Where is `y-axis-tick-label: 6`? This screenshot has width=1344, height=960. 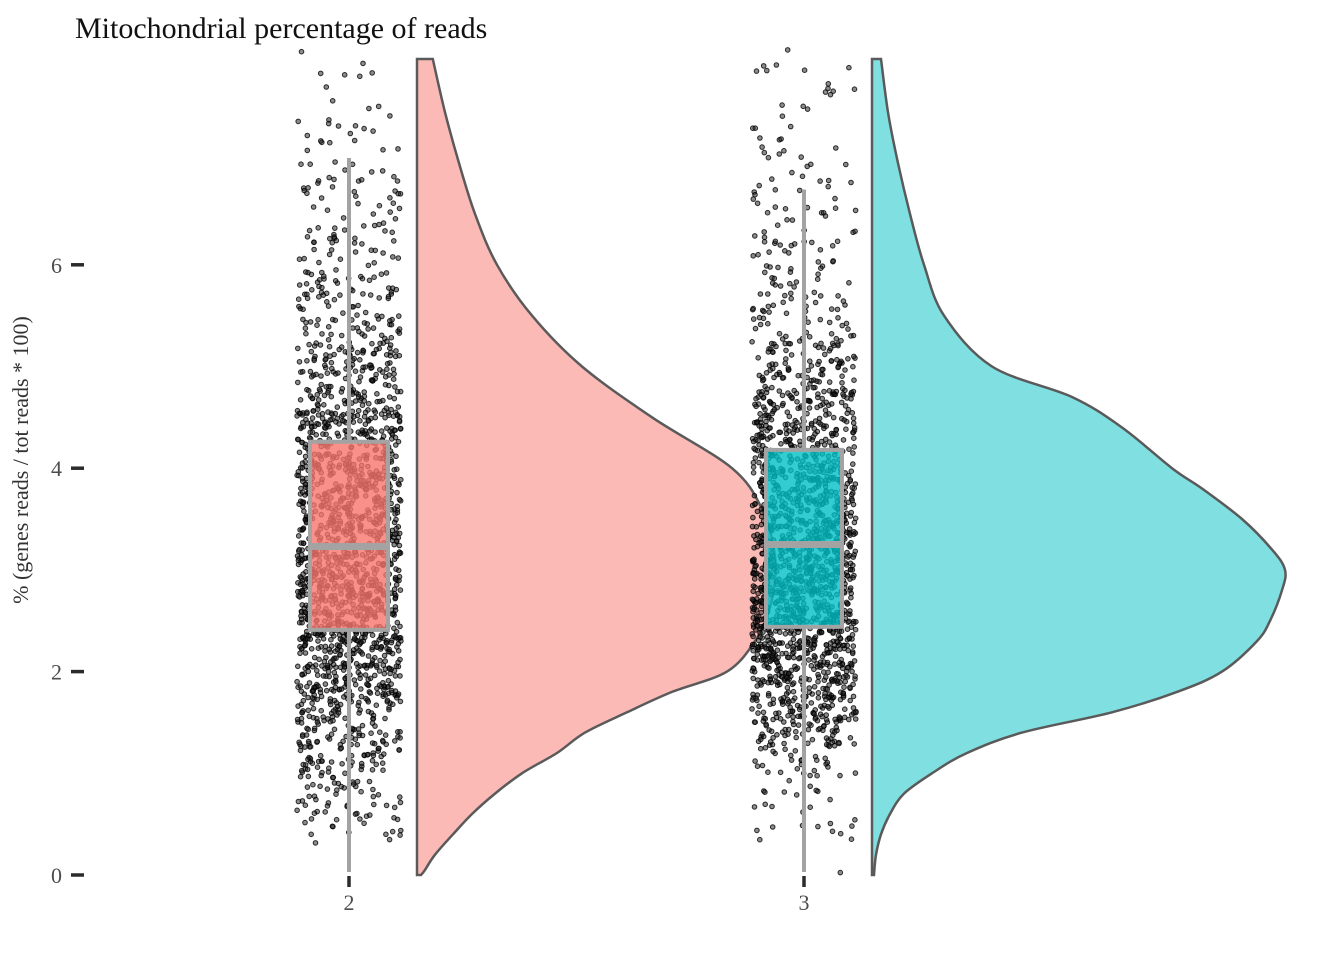 y-axis-tick-label: 6 is located at coordinates (56, 265).